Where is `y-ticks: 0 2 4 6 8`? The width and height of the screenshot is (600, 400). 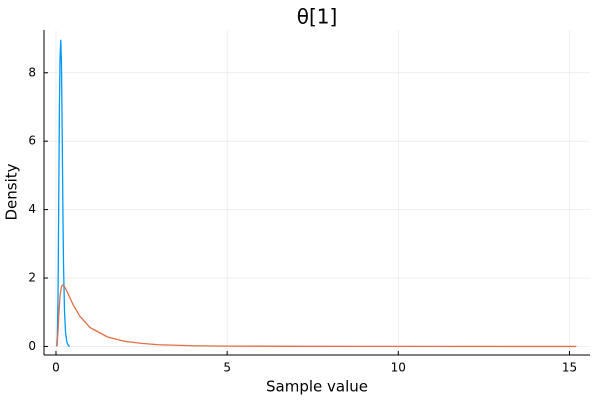
y-ticks: 0 2 4 6 8 is located at coordinates (38, 209).